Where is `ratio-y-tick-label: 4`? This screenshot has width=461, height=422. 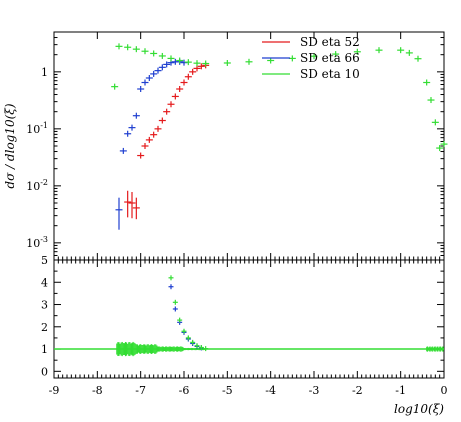
ratio-y-tick-label: 4 is located at coordinates (44, 282).